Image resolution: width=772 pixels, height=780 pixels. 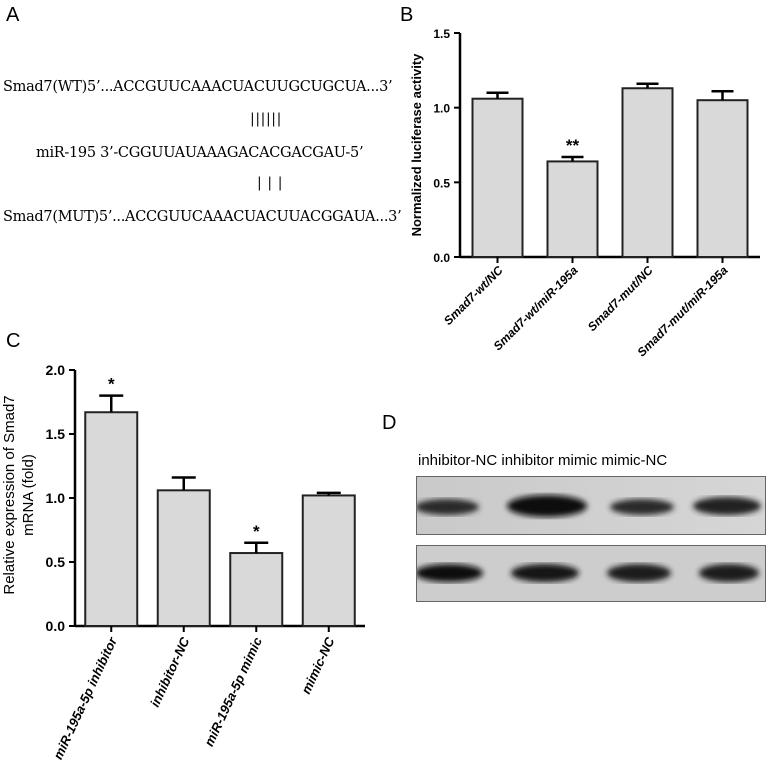 What do you see at coordinates (573, 145) in the screenshot?
I see `chart-b-annotation-1: **` at bounding box center [573, 145].